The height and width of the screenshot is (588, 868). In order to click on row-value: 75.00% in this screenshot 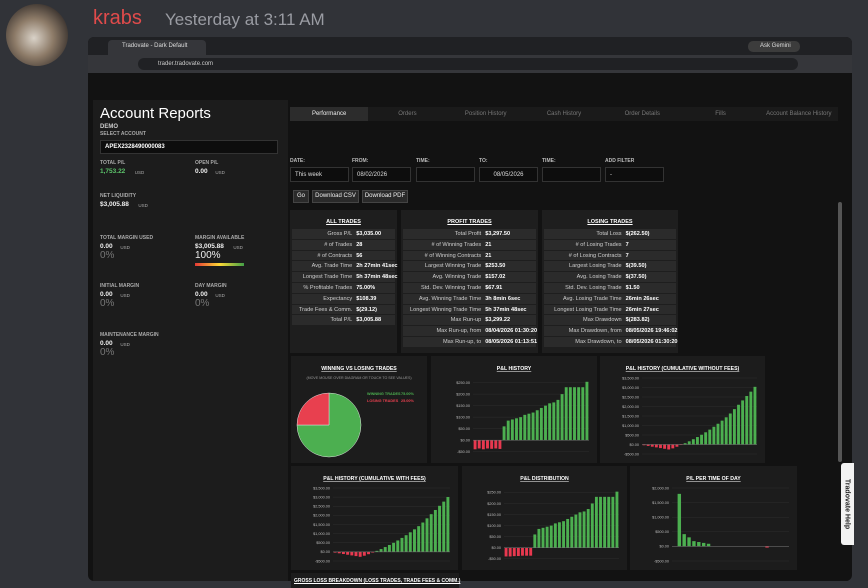, I will do `click(366, 288)`.